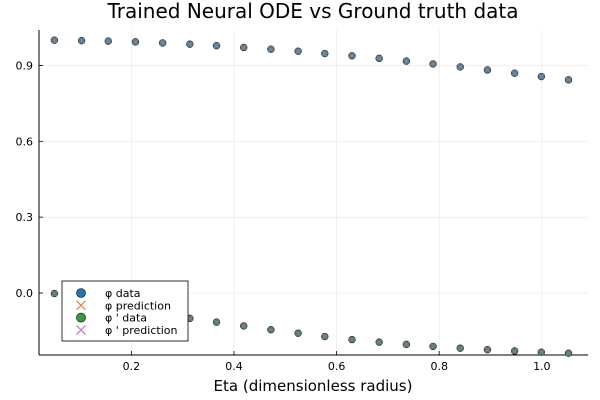 The height and width of the screenshot is (400, 600). What do you see at coordinates (313, 386) in the screenshot?
I see `x-axis-label: Eta (dimensionless radius)` at bounding box center [313, 386].